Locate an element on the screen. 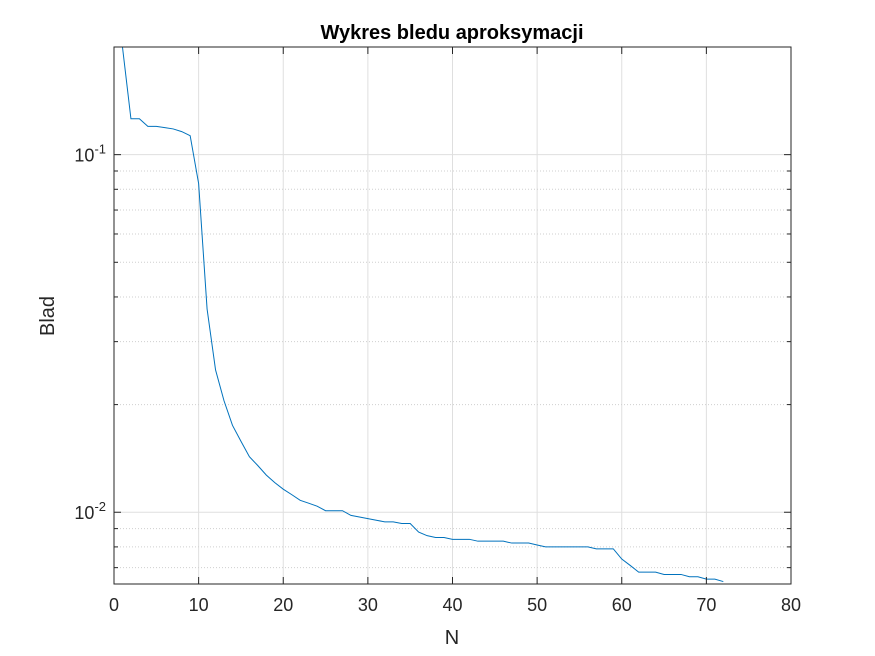  y-tick-label: 10⁻² is located at coordinates (90, 511).